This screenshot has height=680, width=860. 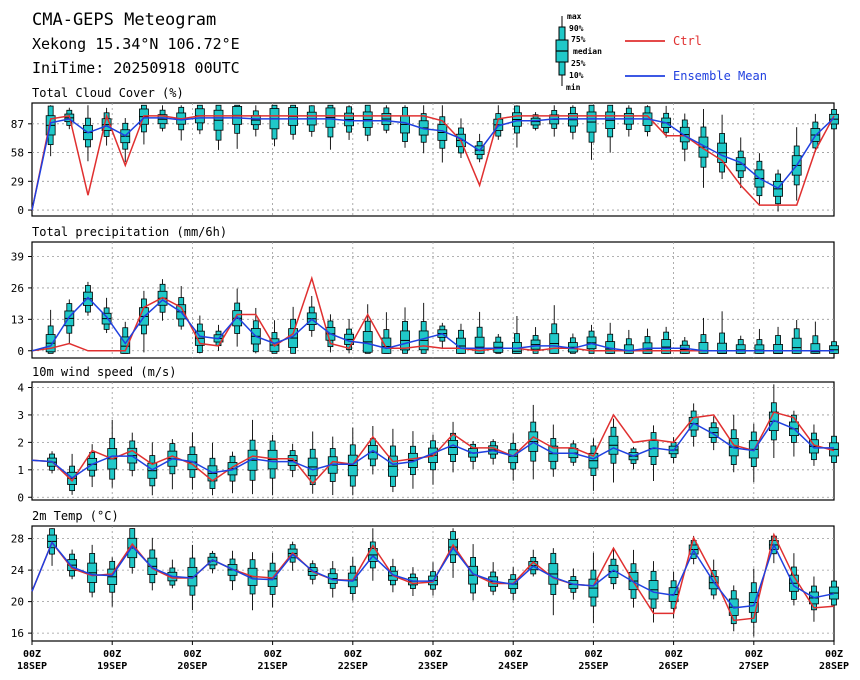 What do you see at coordinates (17, 181) in the screenshot?
I see `y-tick-label: 29` at bounding box center [17, 181].